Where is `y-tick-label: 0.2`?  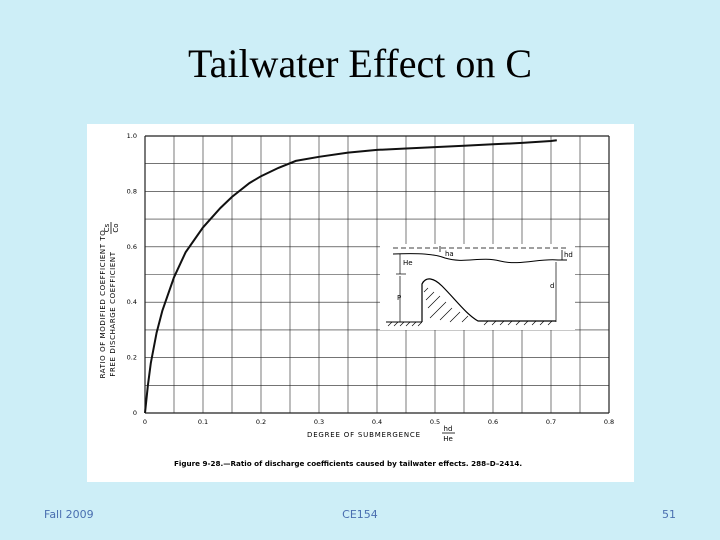
y-tick-label: 0.2 is located at coordinates (132, 358).